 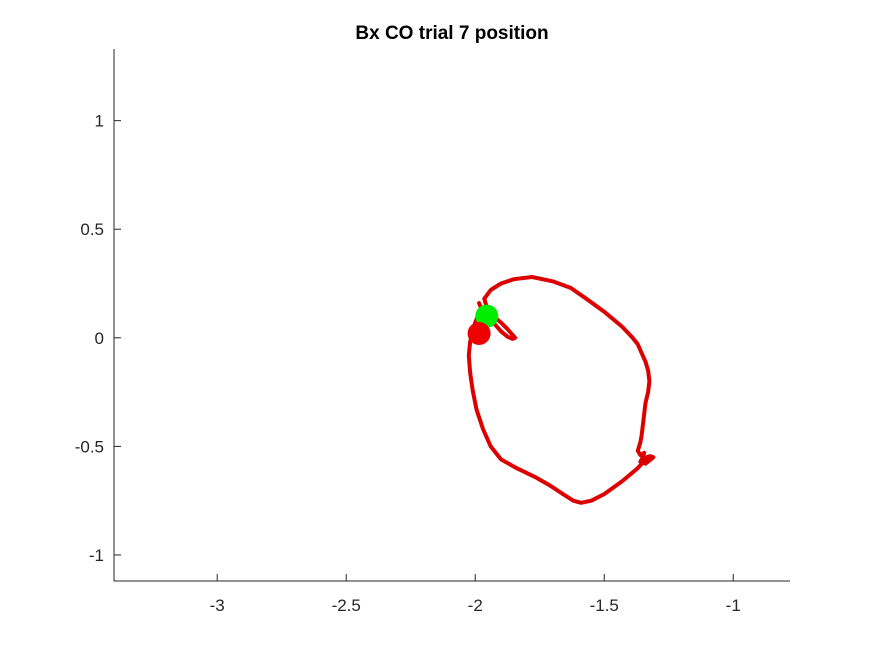 What do you see at coordinates (96, 555) in the screenshot?
I see `y-tick-label: -1` at bounding box center [96, 555].